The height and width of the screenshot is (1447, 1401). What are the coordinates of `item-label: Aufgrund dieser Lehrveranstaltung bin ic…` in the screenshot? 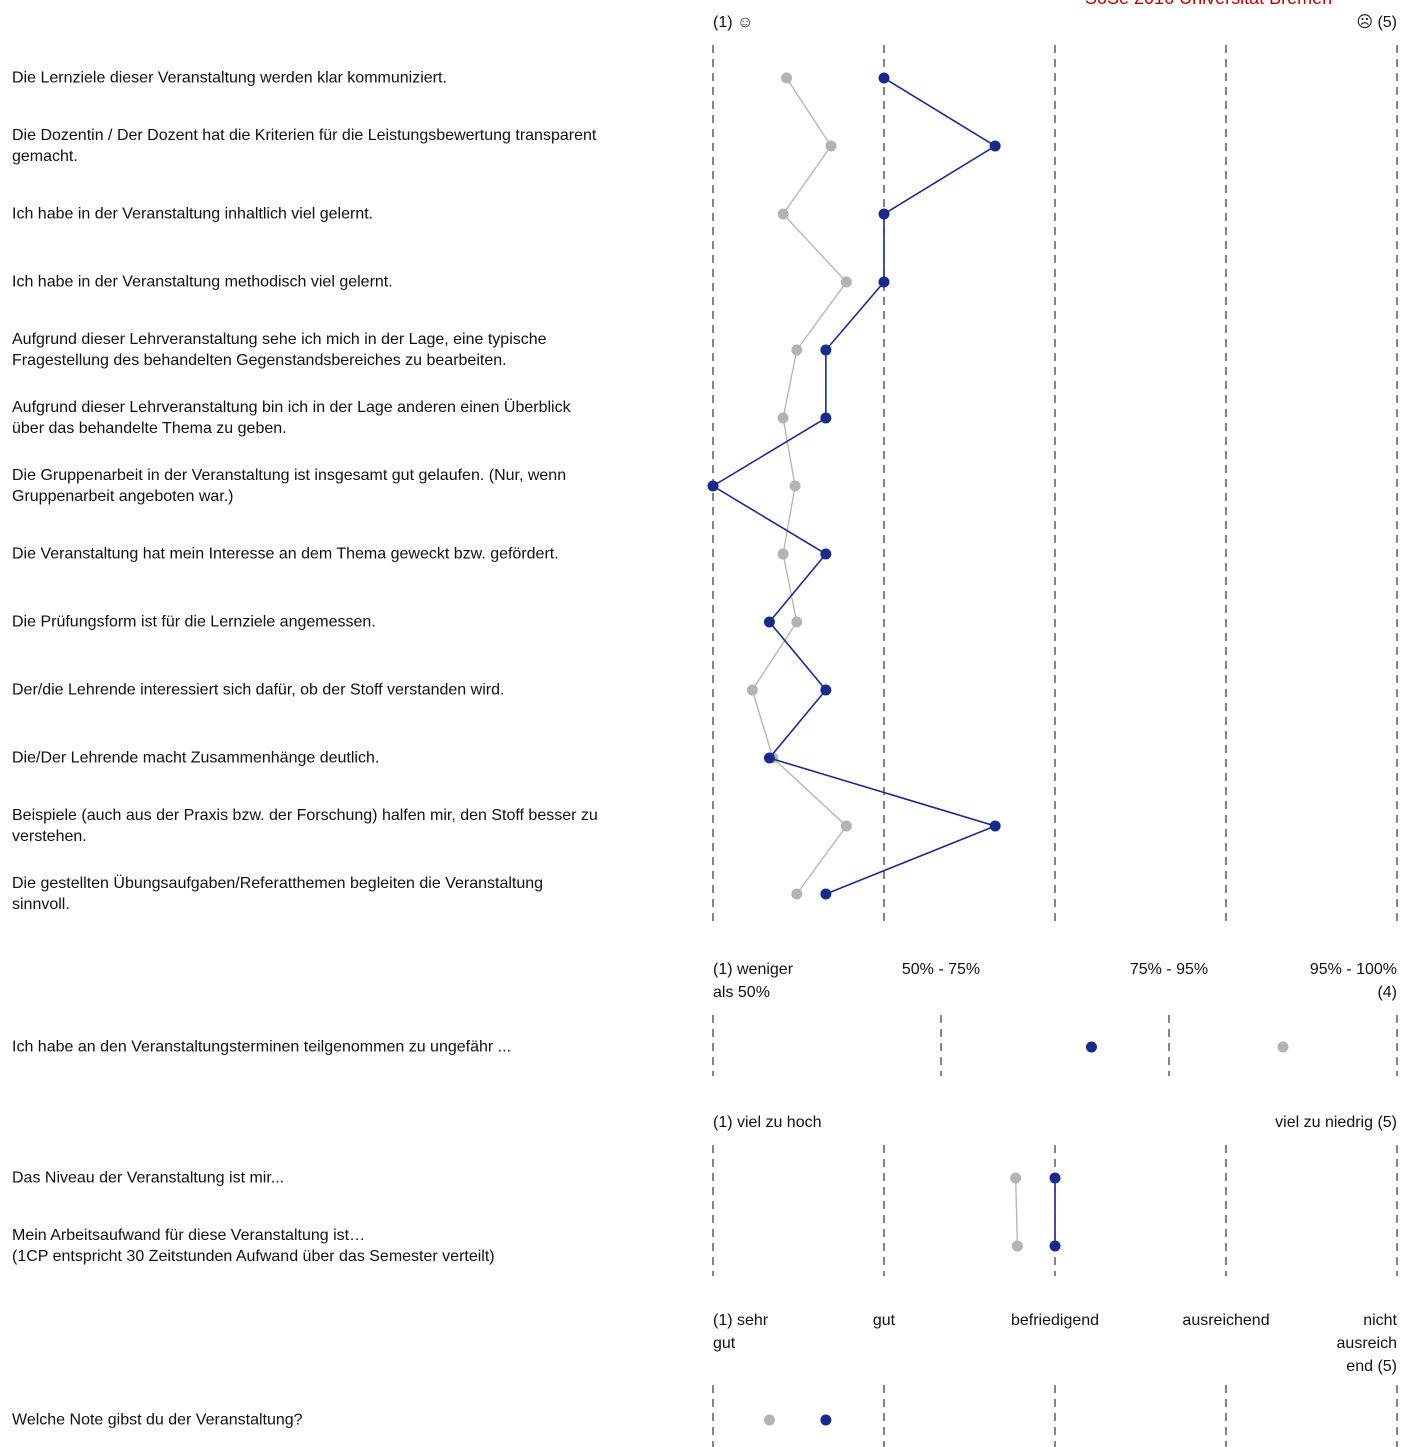 It's located at (291, 418).